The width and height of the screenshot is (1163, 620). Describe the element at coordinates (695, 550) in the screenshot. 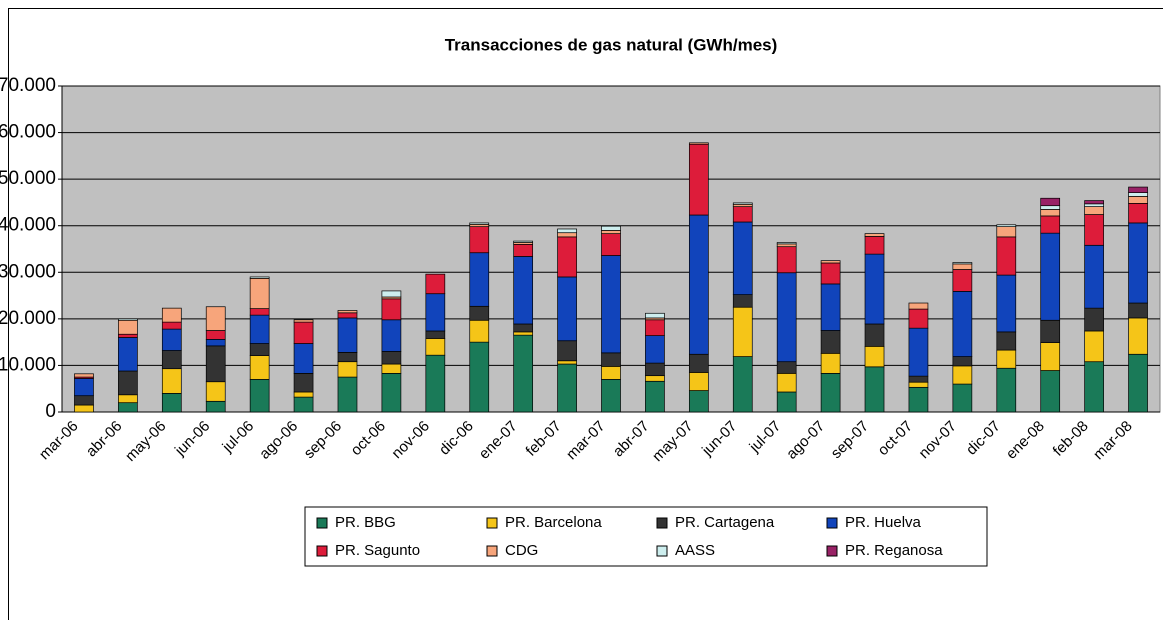

I see `legend-label: AASS` at that location.